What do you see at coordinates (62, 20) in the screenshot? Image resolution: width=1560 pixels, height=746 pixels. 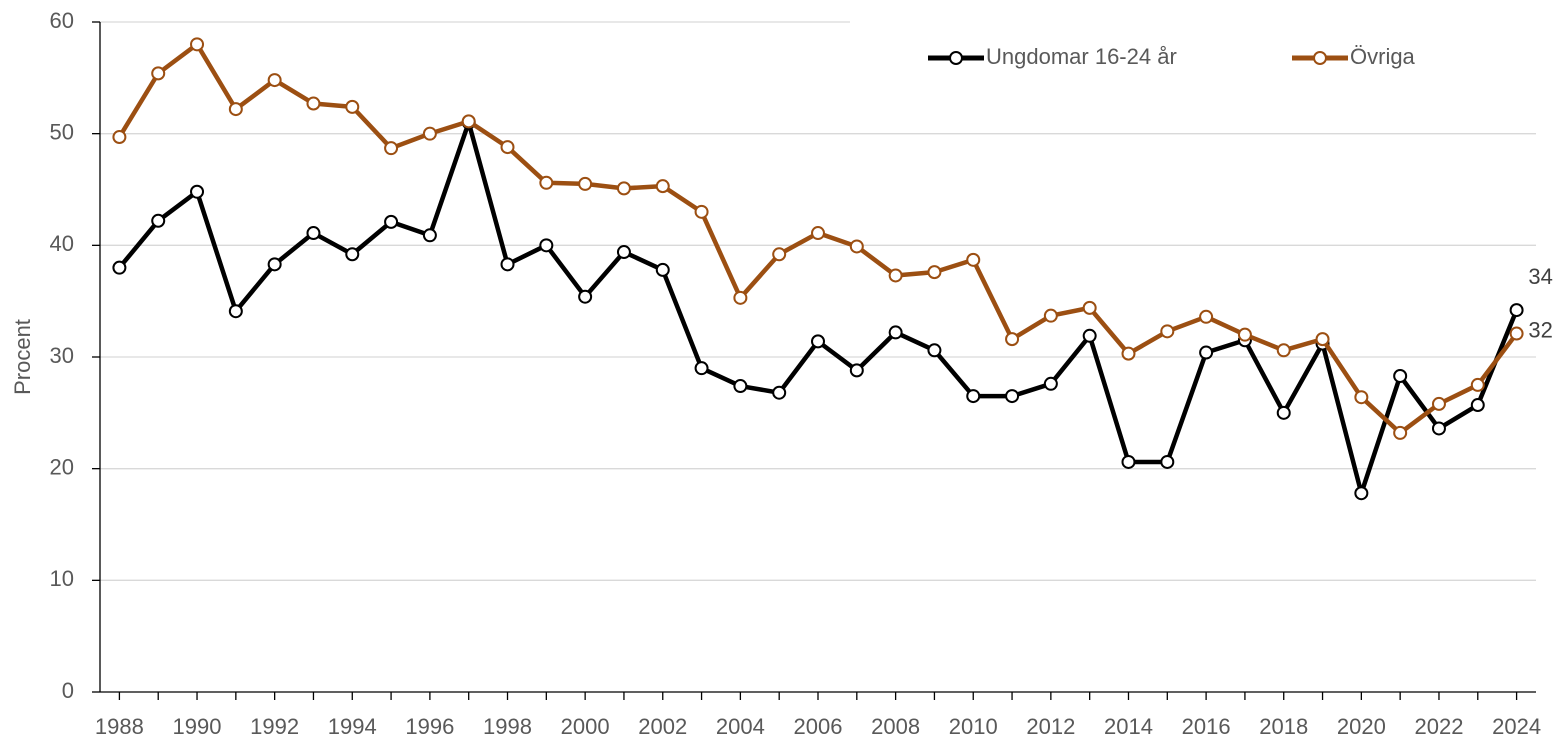 I see `y-tick-label: 60` at bounding box center [62, 20].